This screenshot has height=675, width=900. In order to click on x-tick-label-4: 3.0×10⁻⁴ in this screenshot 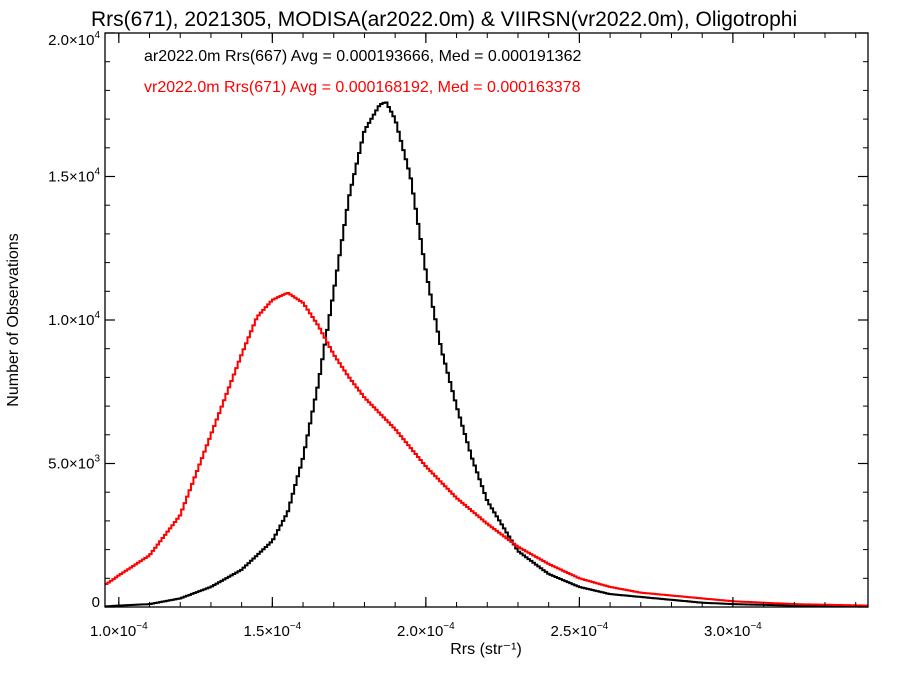, I will do `click(733, 630)`.